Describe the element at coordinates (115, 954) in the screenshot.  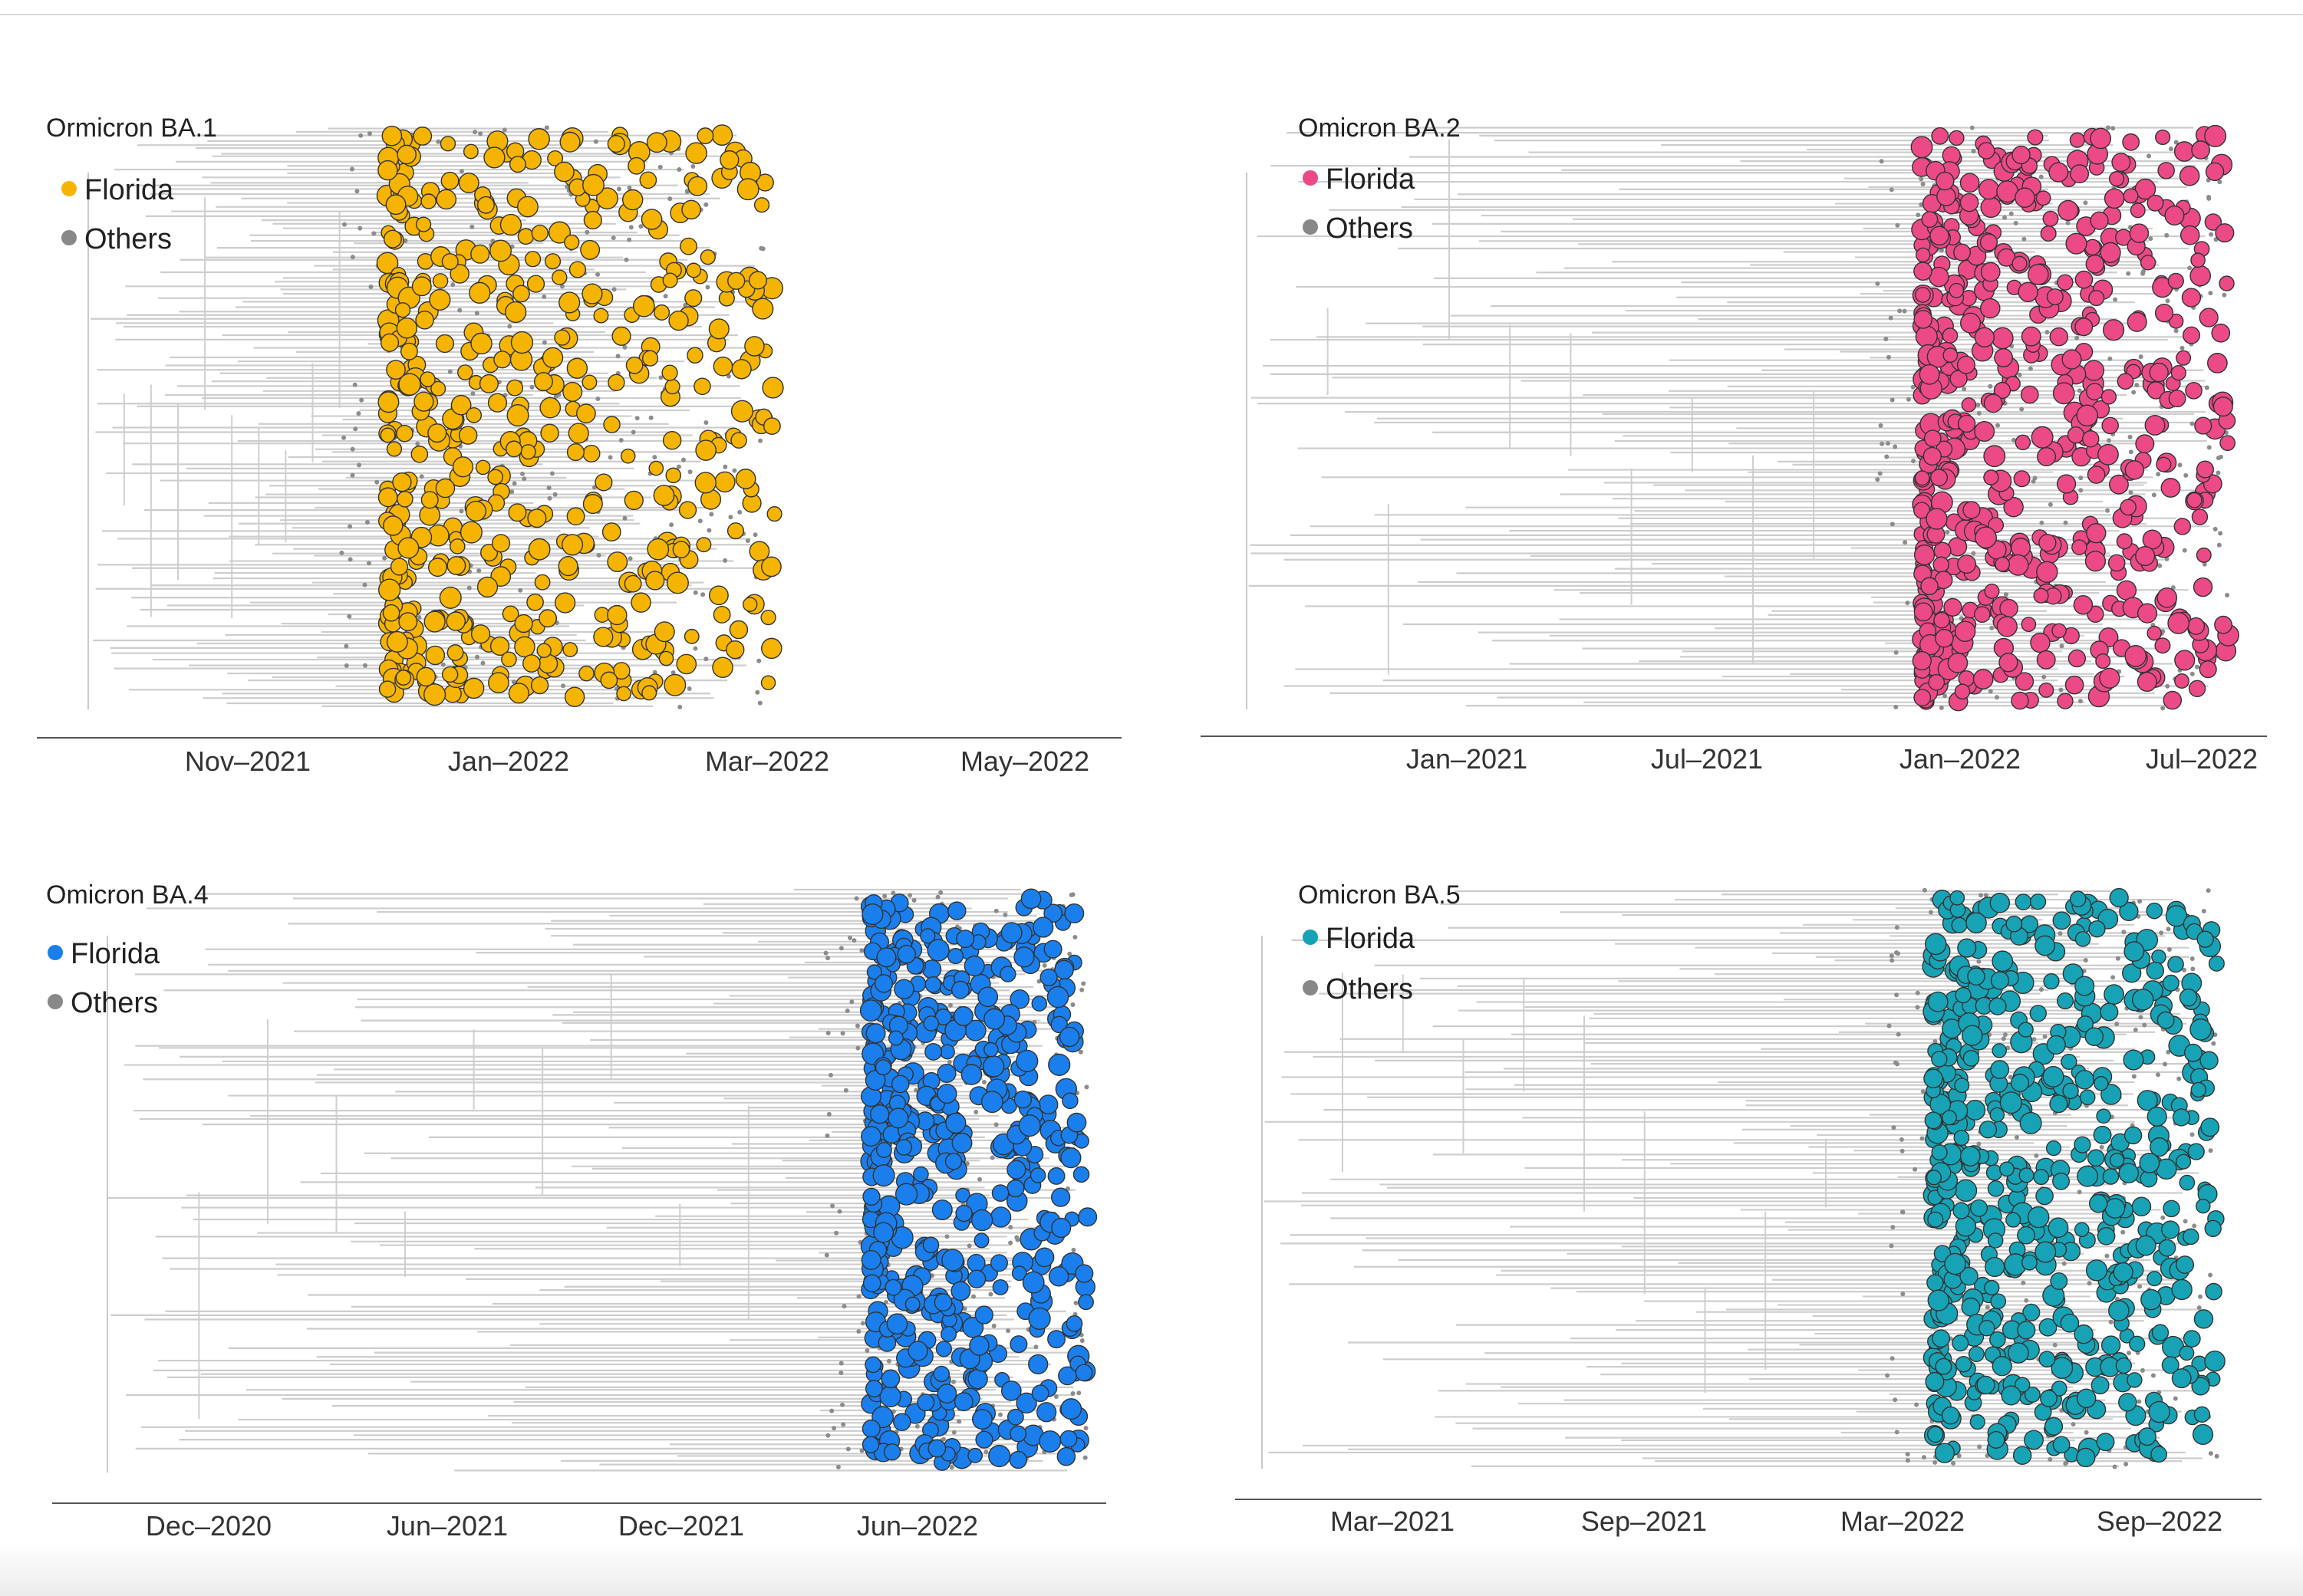
I see `legend-florida-label-ba4: Florida` at that location.